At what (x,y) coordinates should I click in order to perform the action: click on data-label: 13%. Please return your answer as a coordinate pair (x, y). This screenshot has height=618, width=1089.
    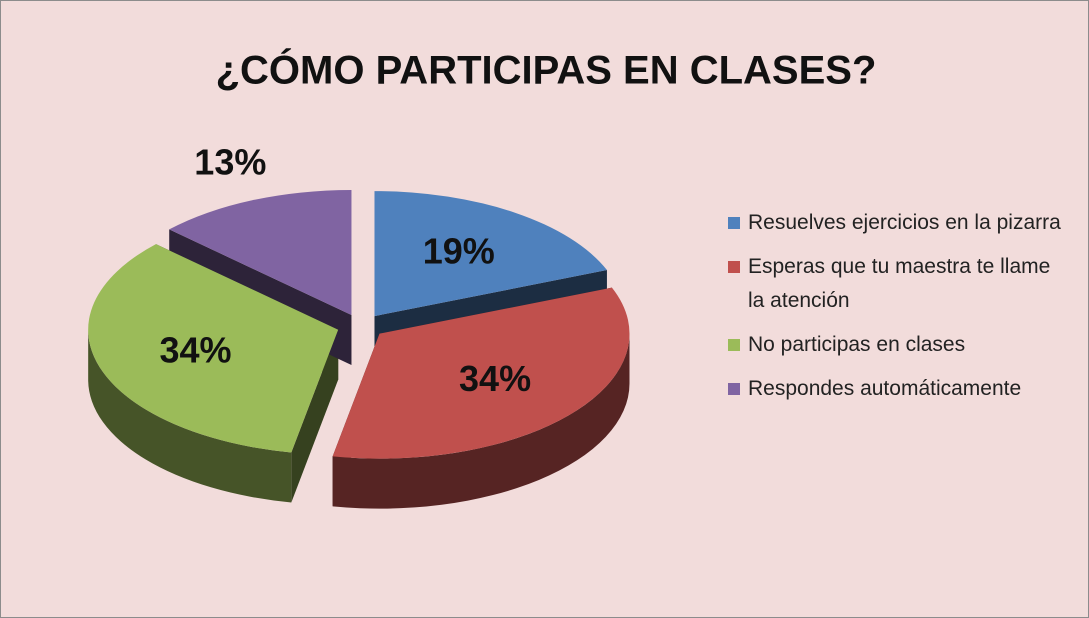
    Looking at the image, I should click on (230, 162).